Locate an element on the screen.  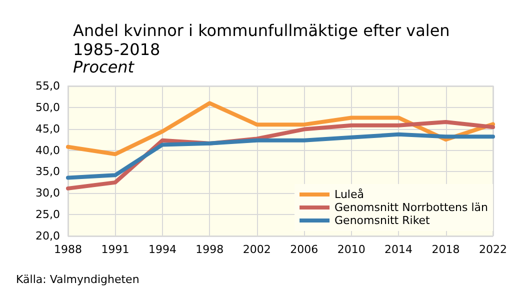
legend-label: Genomsnitt Norrbottens län is located at coordinates (411, 207).